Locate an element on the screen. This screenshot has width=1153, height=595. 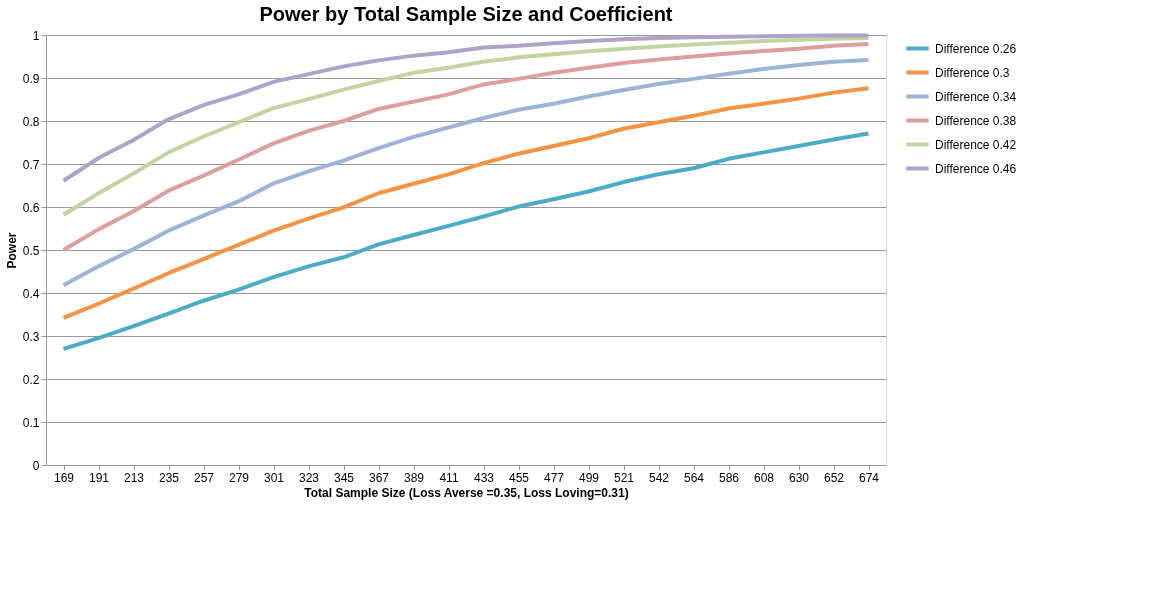
y-tick-label: 0.1 is located at coordinates (31, 422).